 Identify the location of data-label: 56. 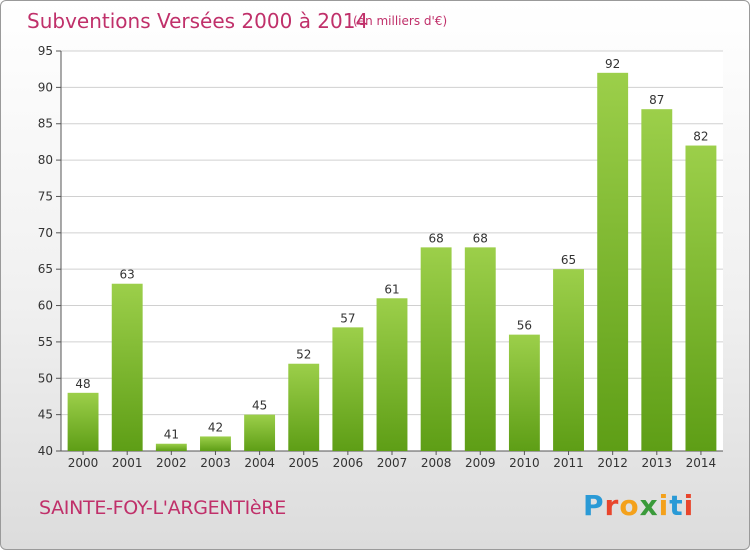
(524, 326).